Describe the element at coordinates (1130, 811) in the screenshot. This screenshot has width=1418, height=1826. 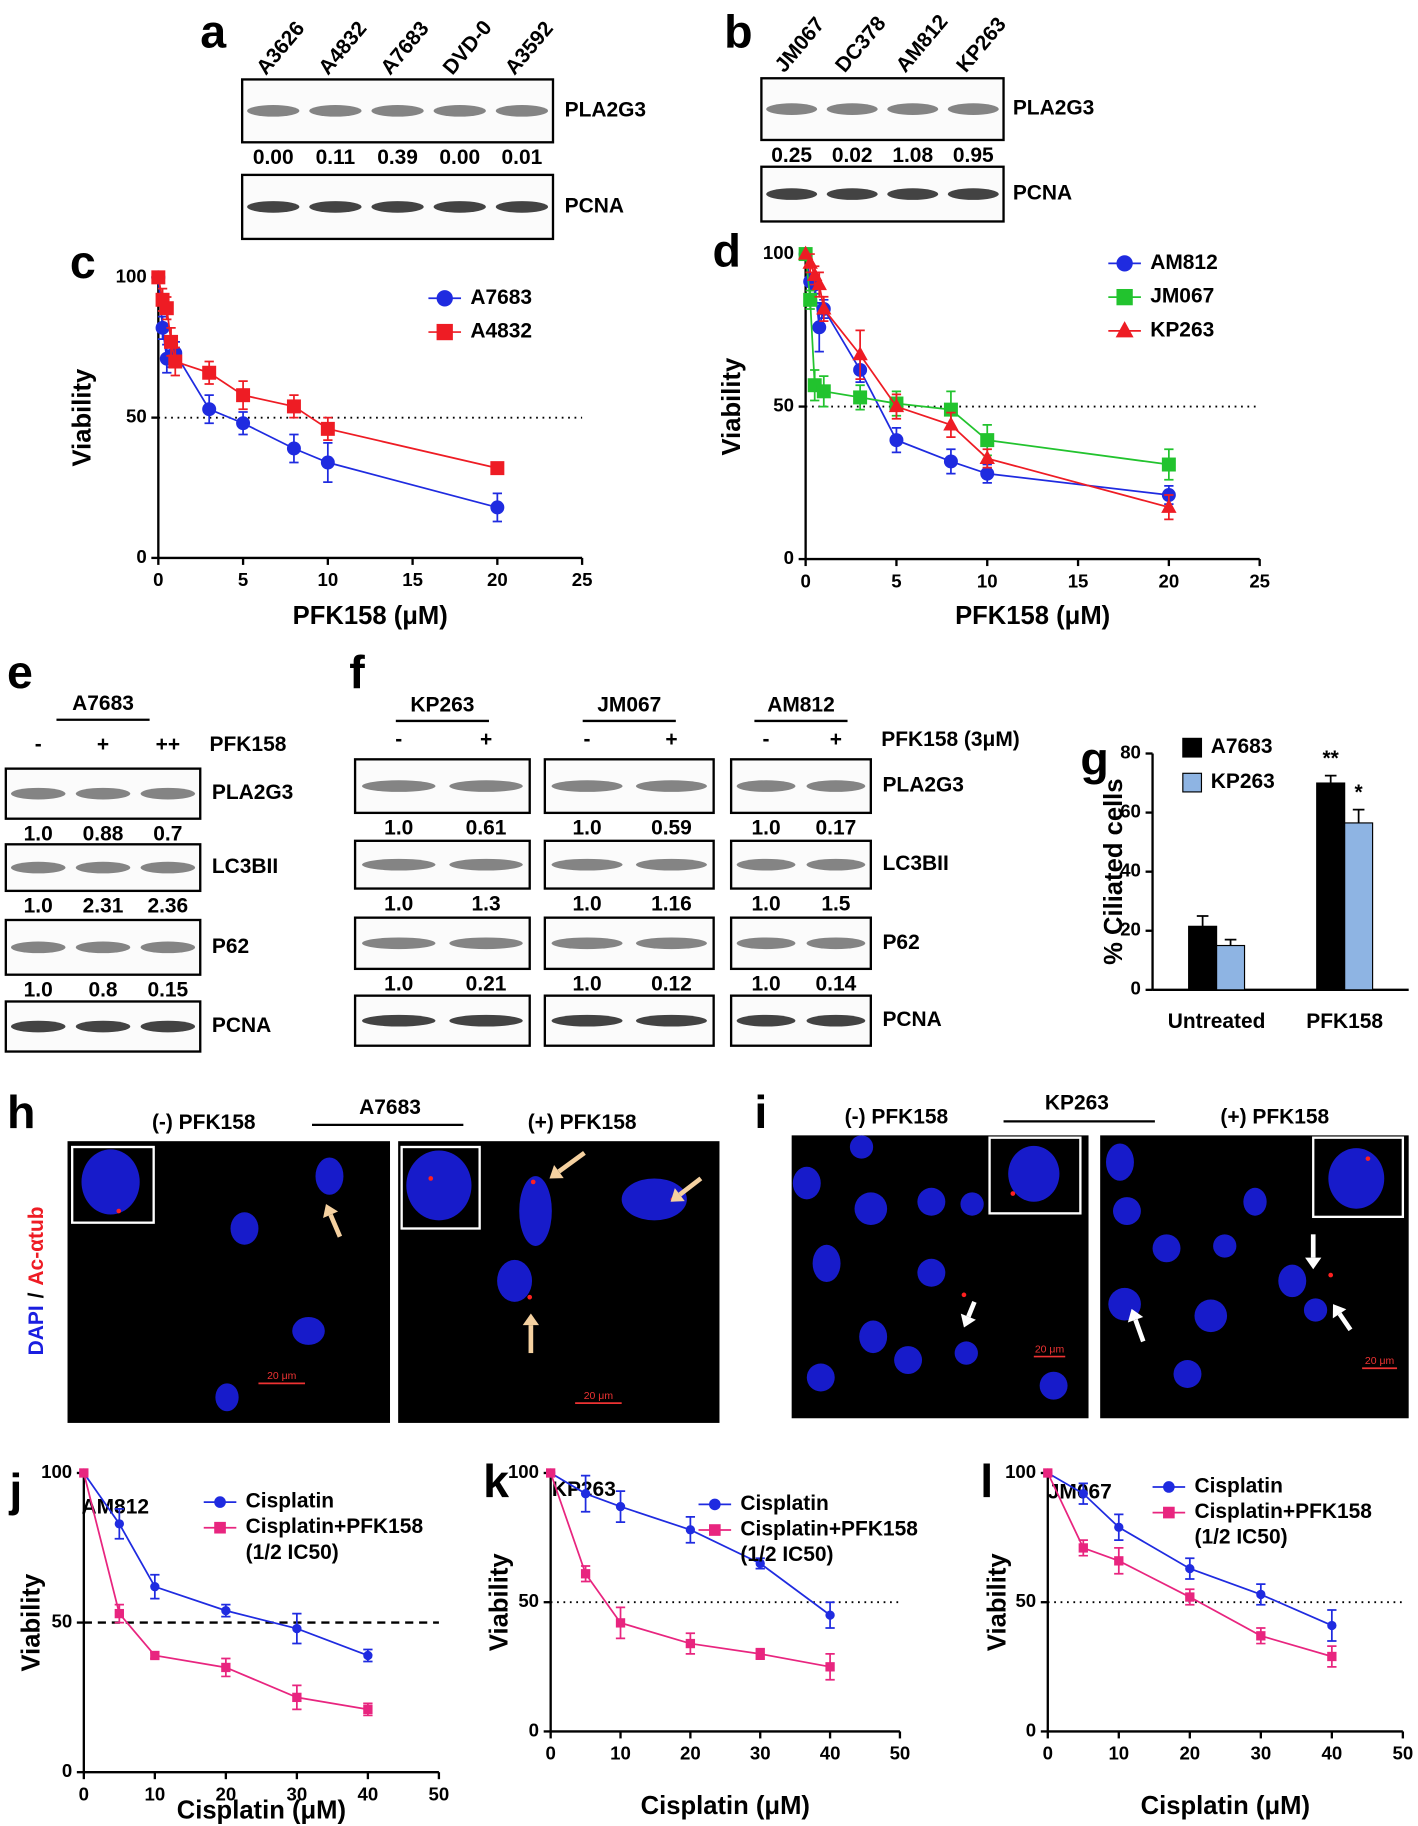
I see `y-tick-label: 60` at that location.